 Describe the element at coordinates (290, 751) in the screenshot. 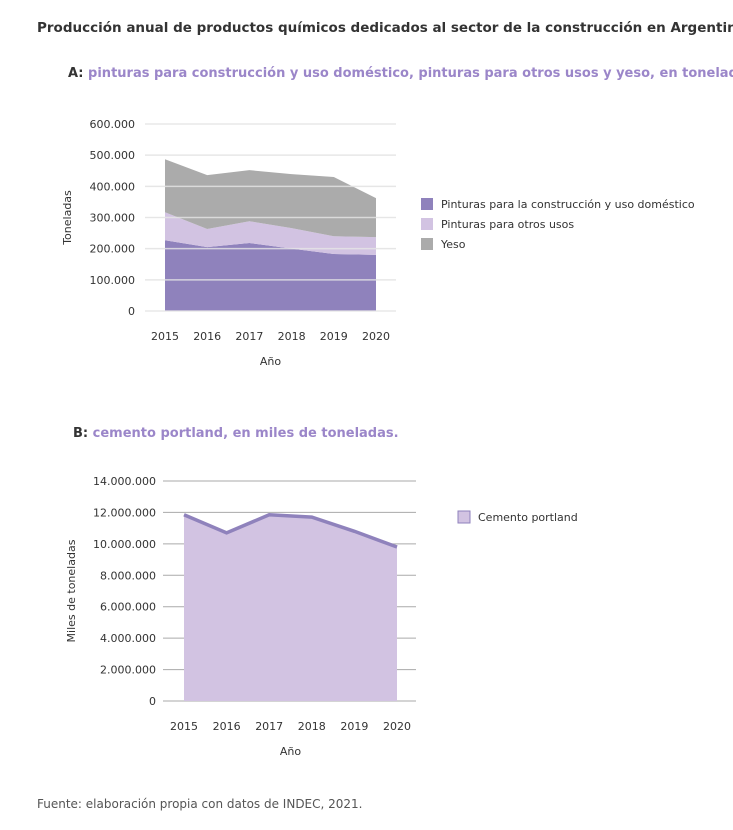

I see `b-x-axis-title: Año` at that location.